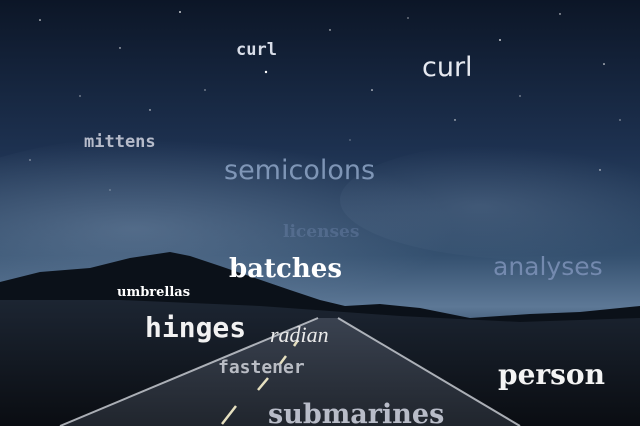 Image resolution: width=640 pixels, height=426 pixels. Describe the element at coordinates (120, 142) in the screenshot. I see `word-mittens: mittens` at that location.